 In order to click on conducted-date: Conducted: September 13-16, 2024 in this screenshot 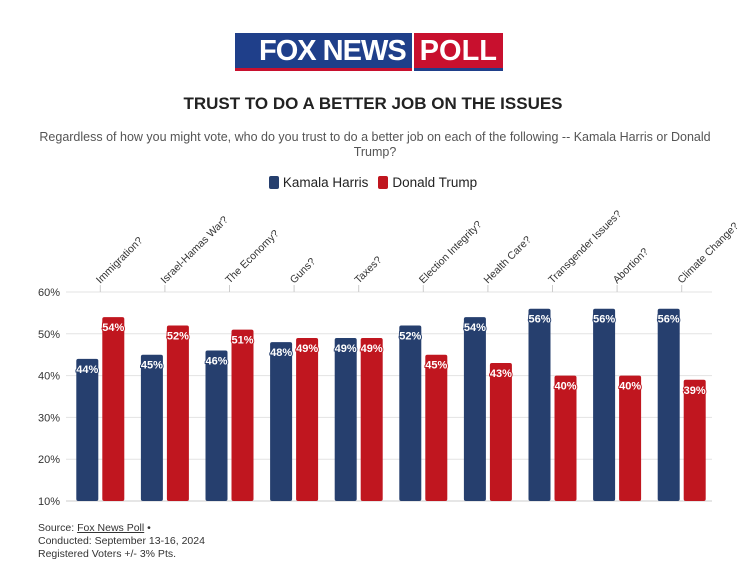, I will do `click(121, 541)`.